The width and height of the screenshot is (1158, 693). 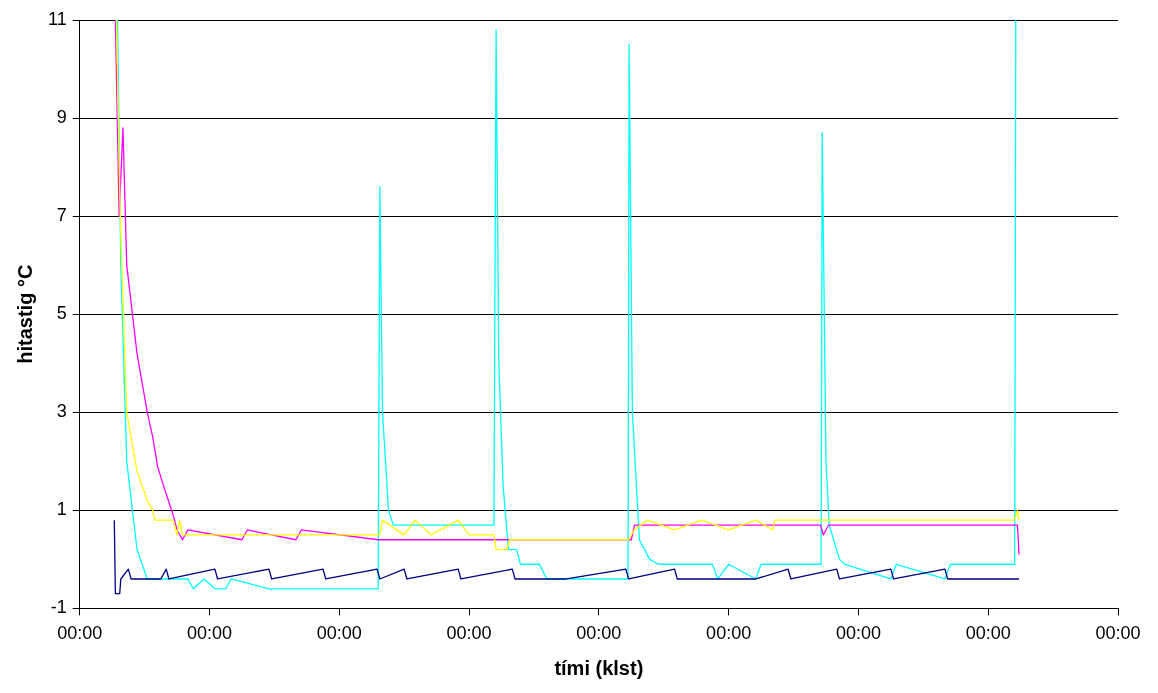 I want to click on y-tick-label: 3, so click(x=61, y=411).